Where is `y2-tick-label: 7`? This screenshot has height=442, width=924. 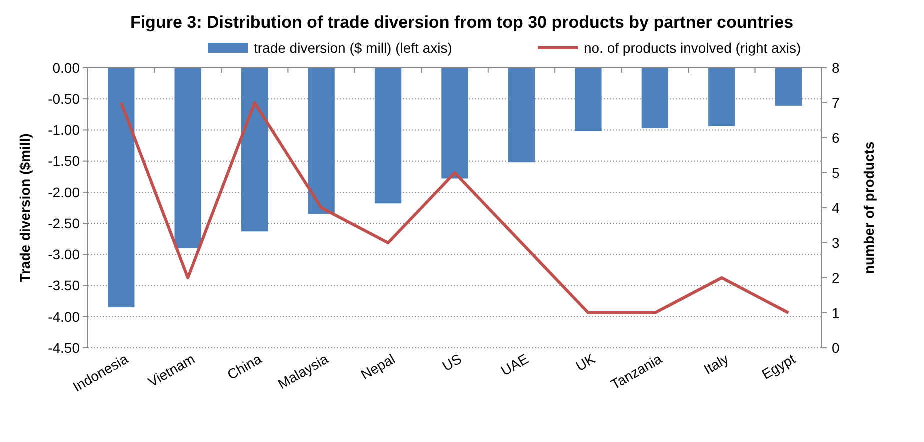
y2-tick-label: 7 is located at coordinates (836, 102).